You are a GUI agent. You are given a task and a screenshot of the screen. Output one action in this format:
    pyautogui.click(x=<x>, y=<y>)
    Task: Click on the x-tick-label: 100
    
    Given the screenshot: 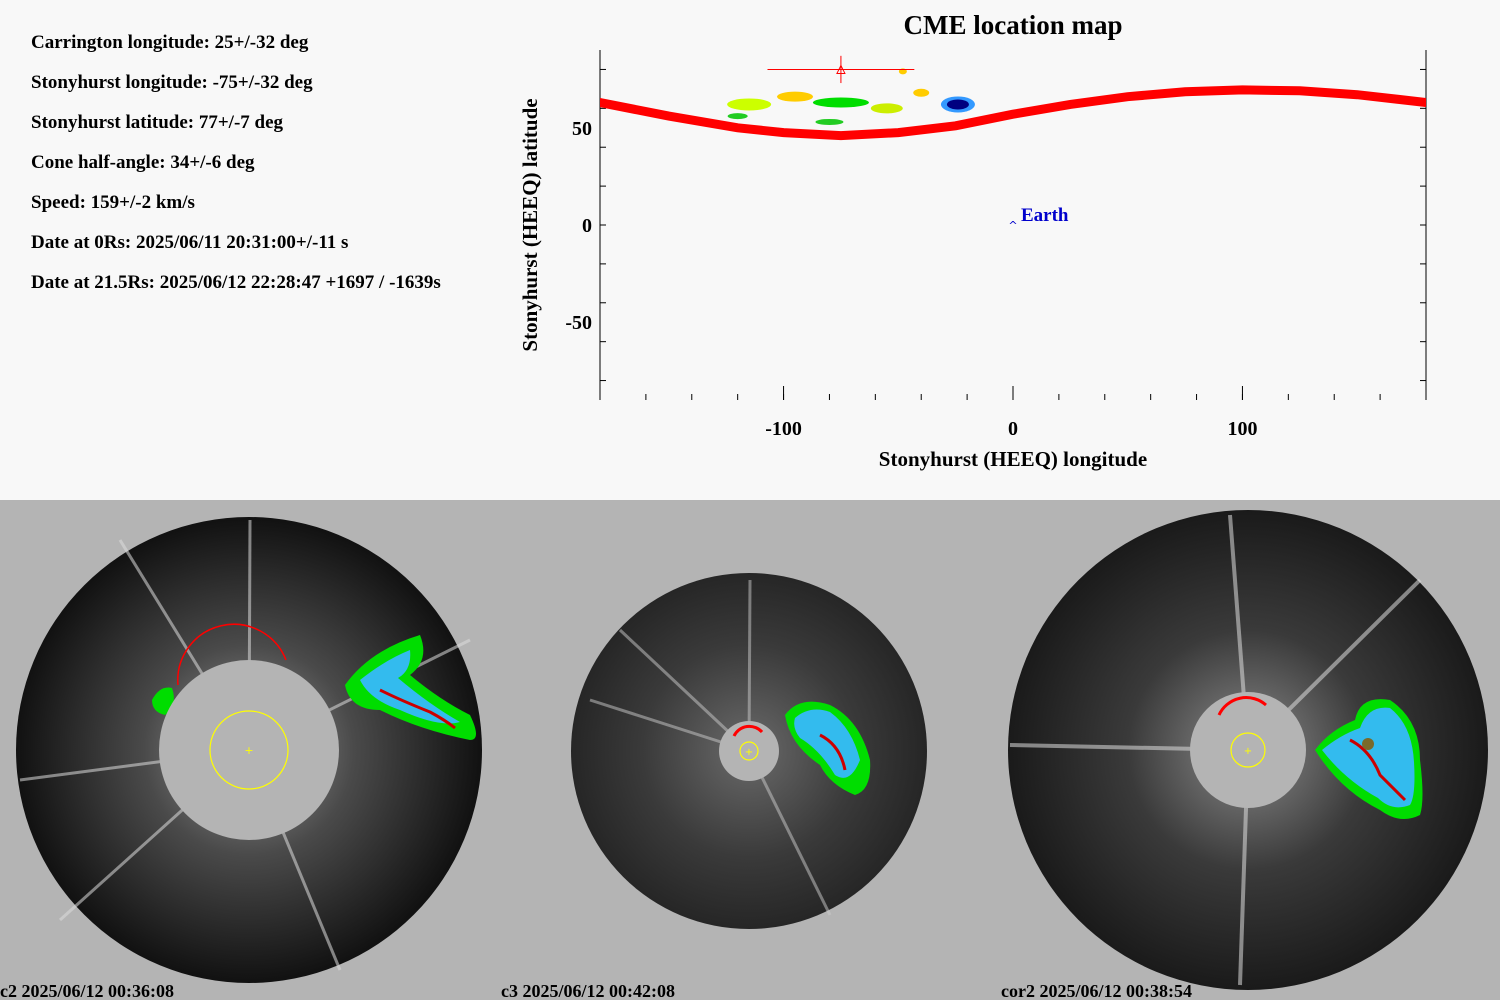 What is the action you would take?
    pyautogui.click(x=1242, y=429)
    